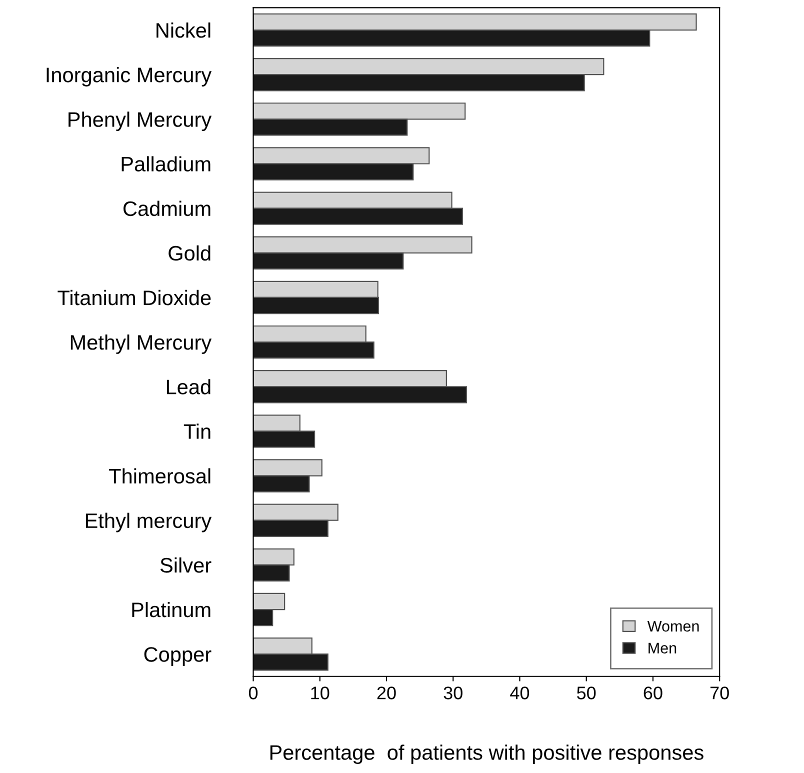  Describe the element at coordinates (167, 208) in the screenshot. I see `y-tick-label: Cadmium` at that location.